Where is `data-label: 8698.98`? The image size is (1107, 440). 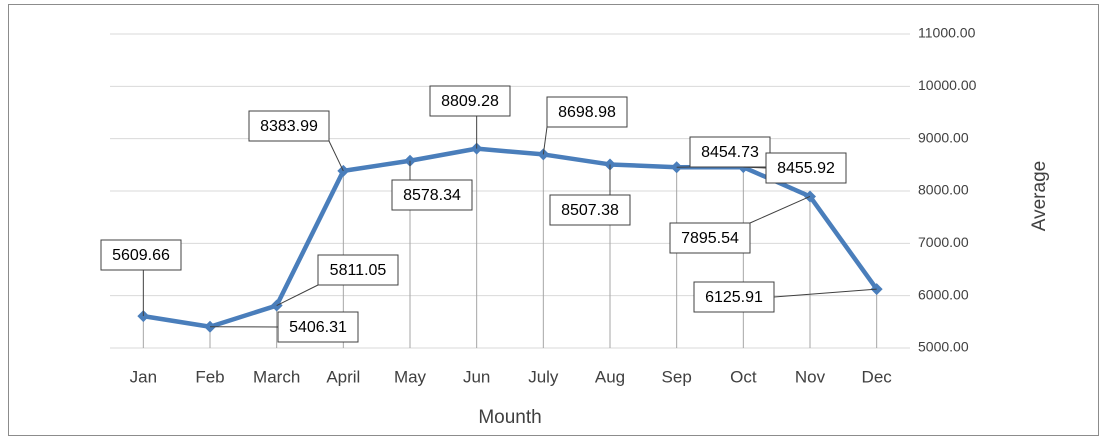 data-label: 8698.98 is located at coordinates (587, 112).